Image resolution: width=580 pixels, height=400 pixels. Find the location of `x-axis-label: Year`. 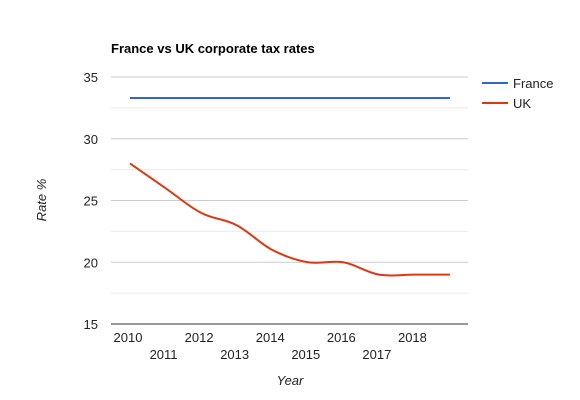

x-axis-label: Year is located at coordinates (290, 380).